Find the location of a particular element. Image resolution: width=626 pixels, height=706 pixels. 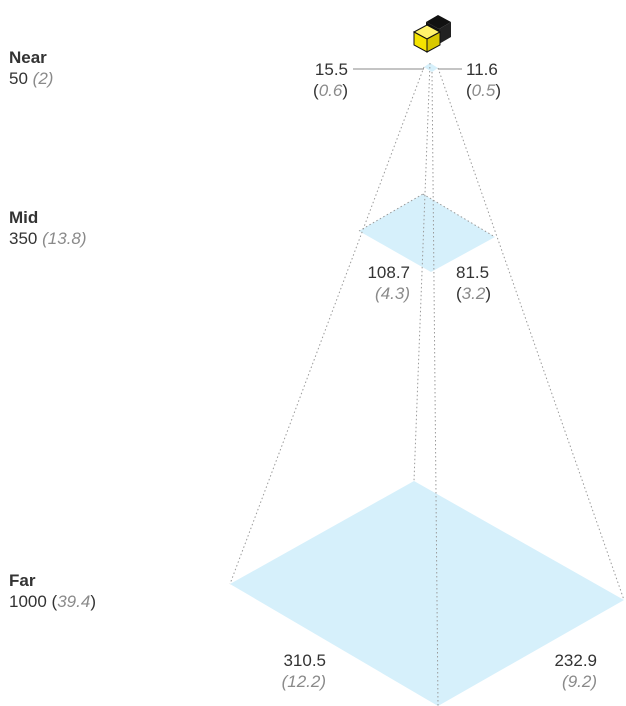

mid-width-in: 4.3 is located at coordinates (392, 293).